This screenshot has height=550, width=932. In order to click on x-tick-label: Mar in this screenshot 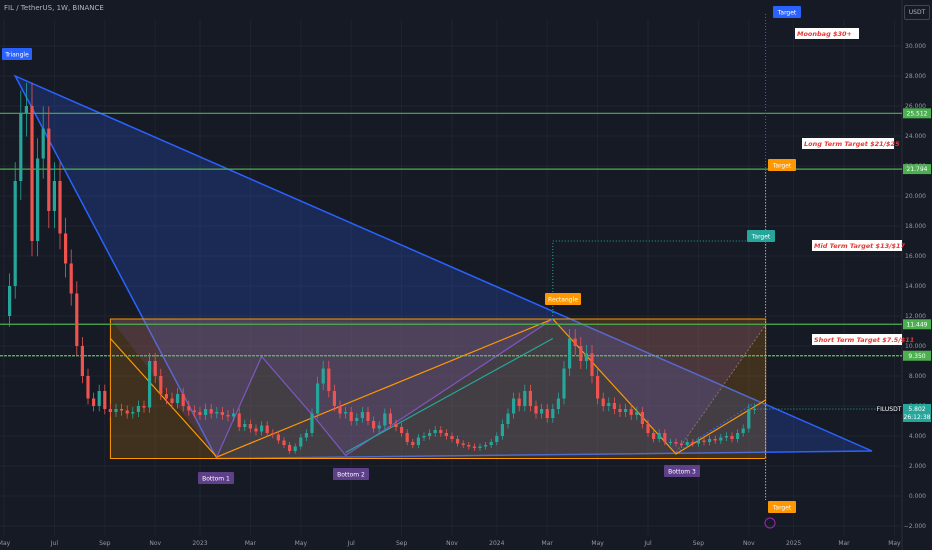, I will do `click(251, 543)`.